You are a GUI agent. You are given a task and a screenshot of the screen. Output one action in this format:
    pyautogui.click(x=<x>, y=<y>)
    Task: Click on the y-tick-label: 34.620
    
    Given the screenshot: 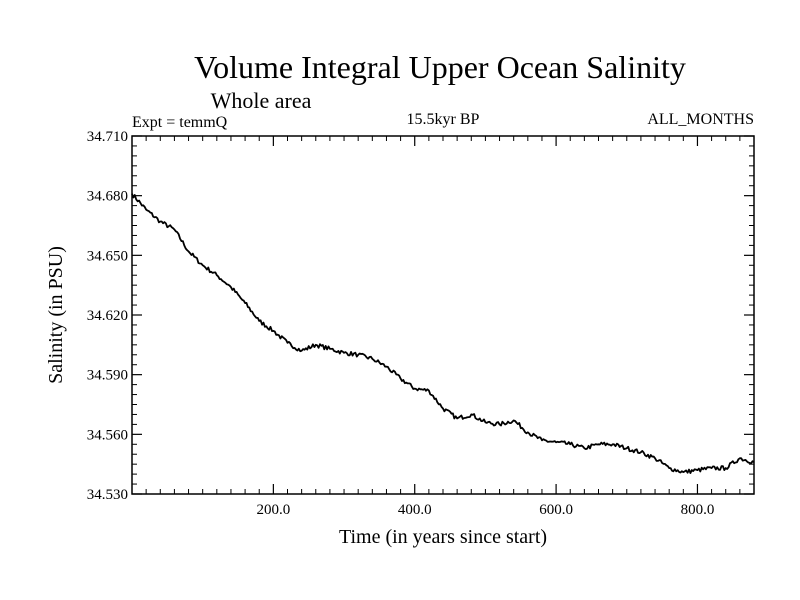 What is the action you would take?
    pyautogui.click(x=107, y=316)
    